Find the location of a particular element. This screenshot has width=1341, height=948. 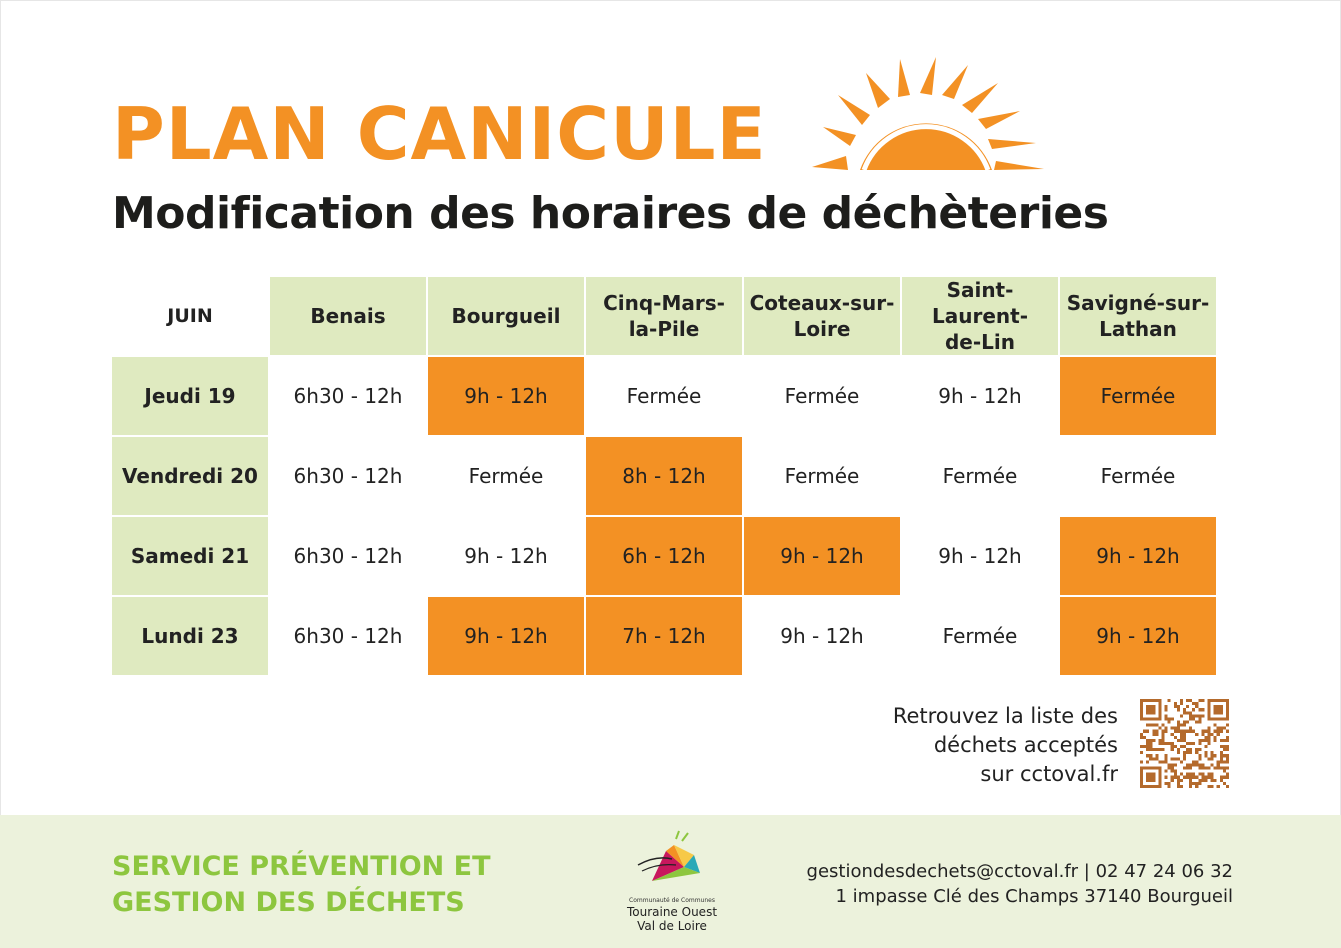

page-title: PLAN CANICULE is located at coordinates (439, 134).